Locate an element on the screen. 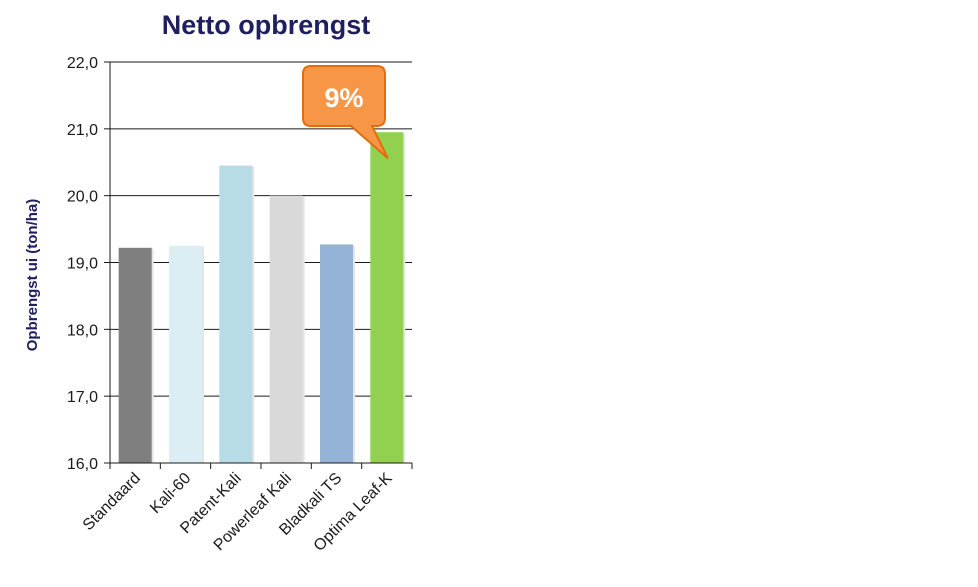 The height and width of the screenshot is (587, 978). y-tick-label: 20,0 is located at coordinates (82, 197).